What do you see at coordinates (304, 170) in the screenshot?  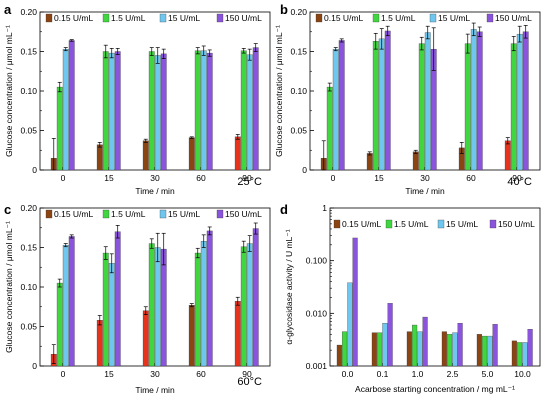 I see `y-tick-label: 0` at bounding box center [304, 170].